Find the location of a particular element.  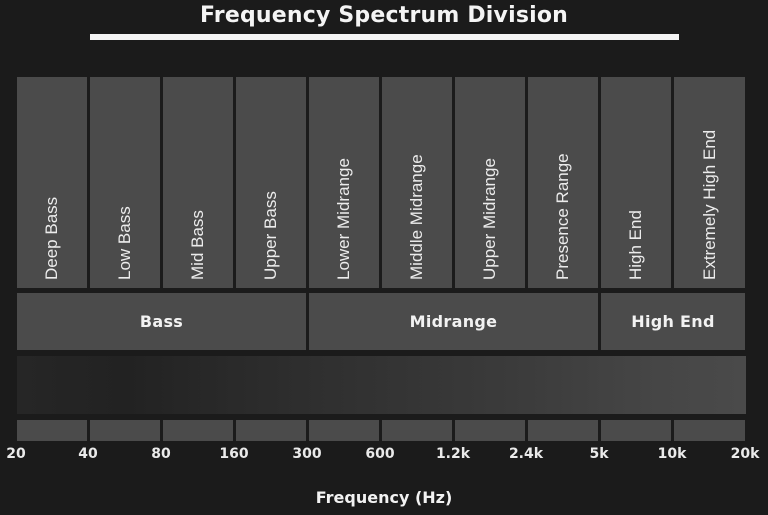

group-bass: Bass is located at coordinates (161, 321).